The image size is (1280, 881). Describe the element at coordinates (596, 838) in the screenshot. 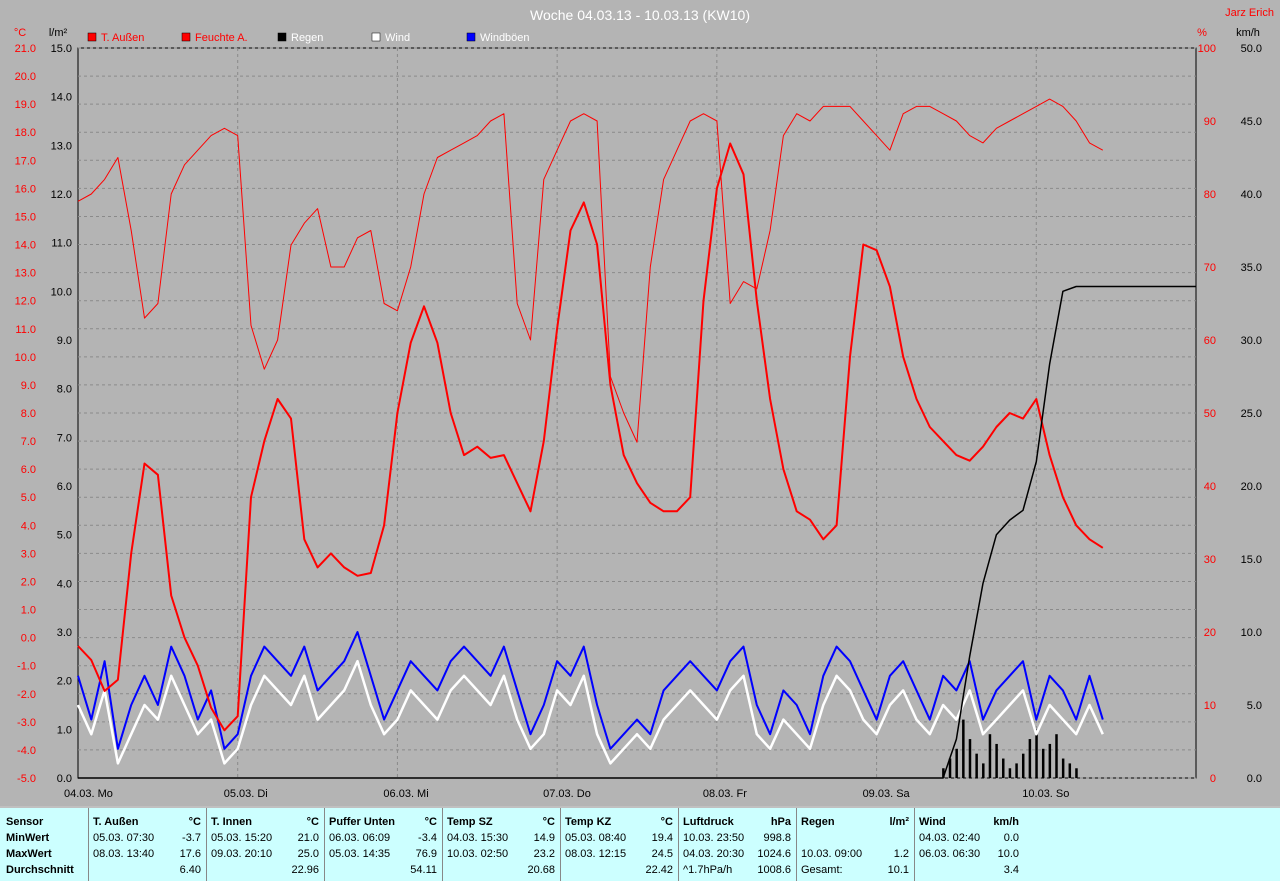

I see `stats-cell-left: 05.03. 08:40` at that location.